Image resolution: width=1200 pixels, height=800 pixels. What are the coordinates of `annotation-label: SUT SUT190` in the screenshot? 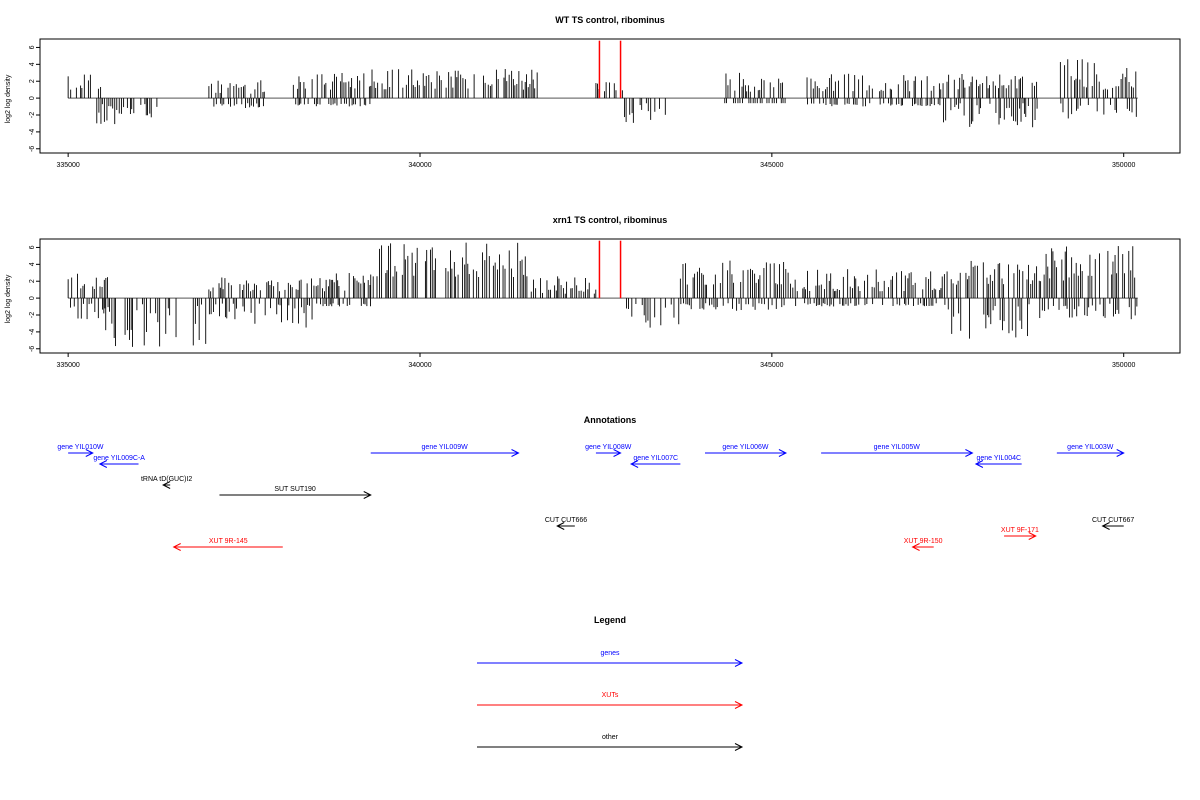 It's located at (295, 489).